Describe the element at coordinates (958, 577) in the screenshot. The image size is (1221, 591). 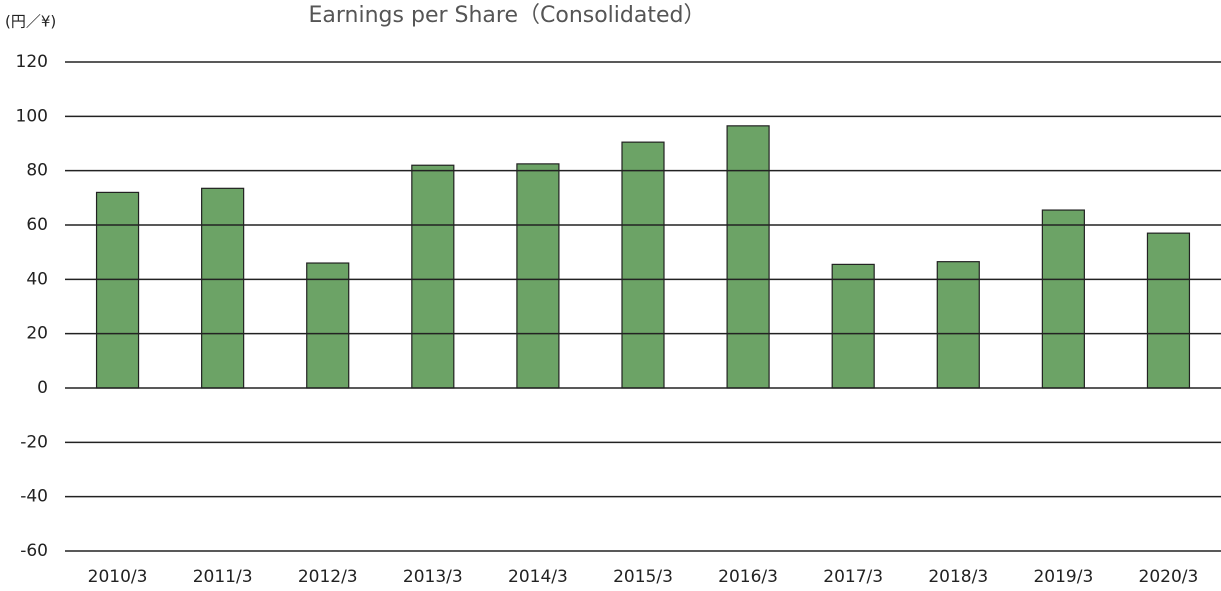
I see `x-tick-label: 2018/3` at that location.